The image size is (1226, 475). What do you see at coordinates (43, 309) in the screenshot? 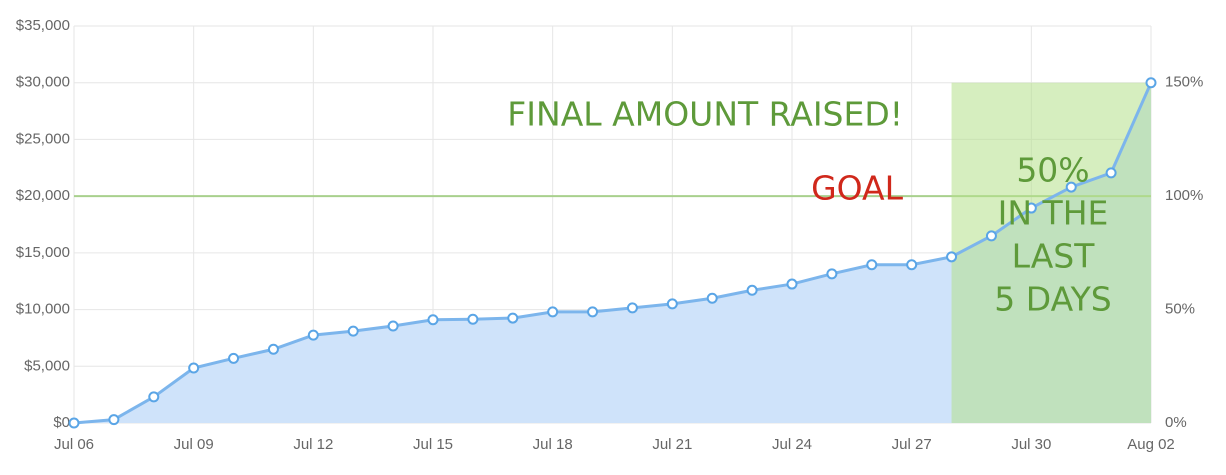
I see `y-tick-label: $10,000` at bounding box center [43, 309].